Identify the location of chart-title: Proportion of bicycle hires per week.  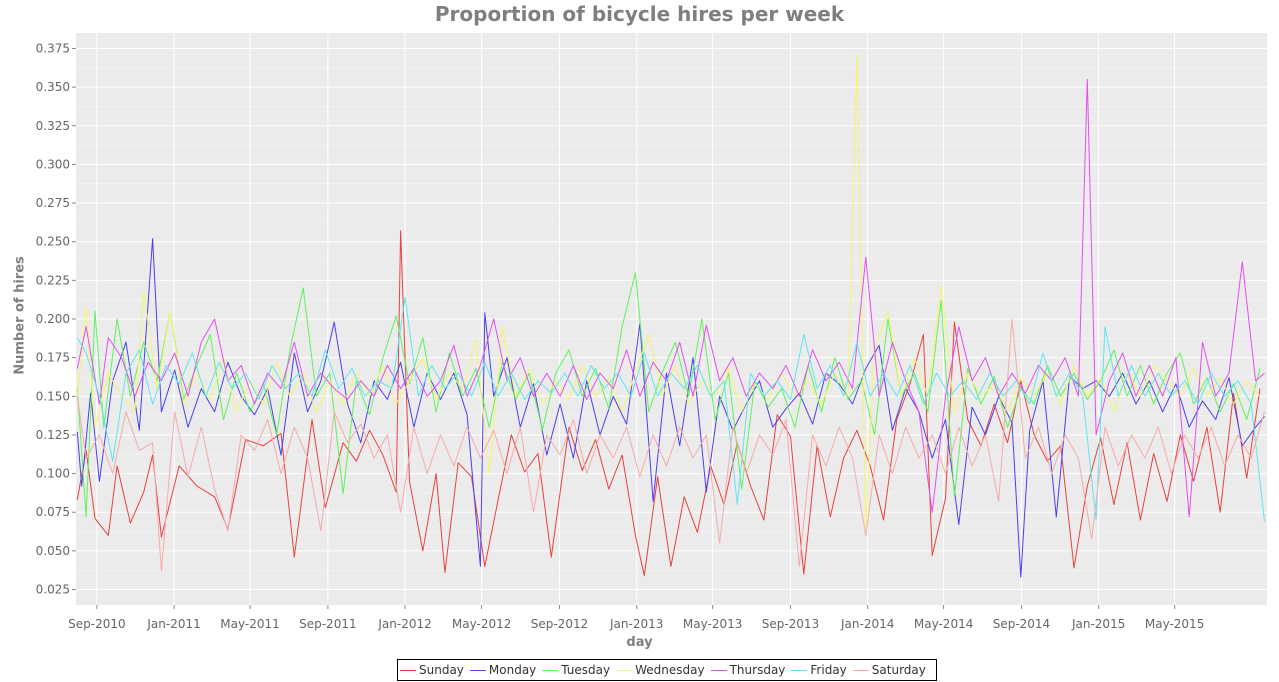
(639, 14).